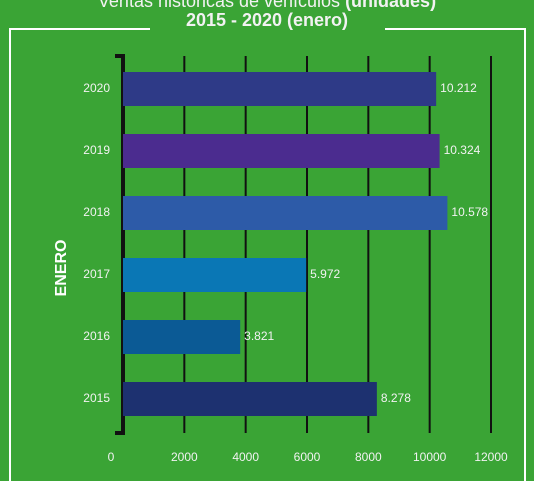  I want to click on value-label: 8.278, so click(396, 398).